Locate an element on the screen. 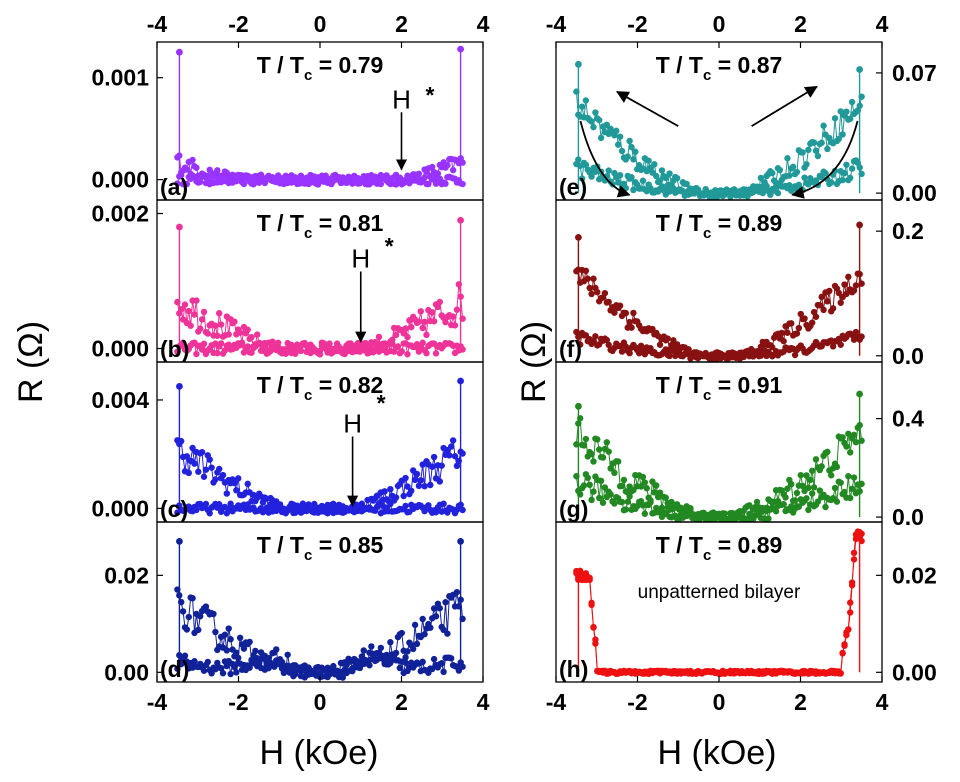 This screenshot has height=782, width=960. panel-f-label: (f) is located at coordinates (570, 349).